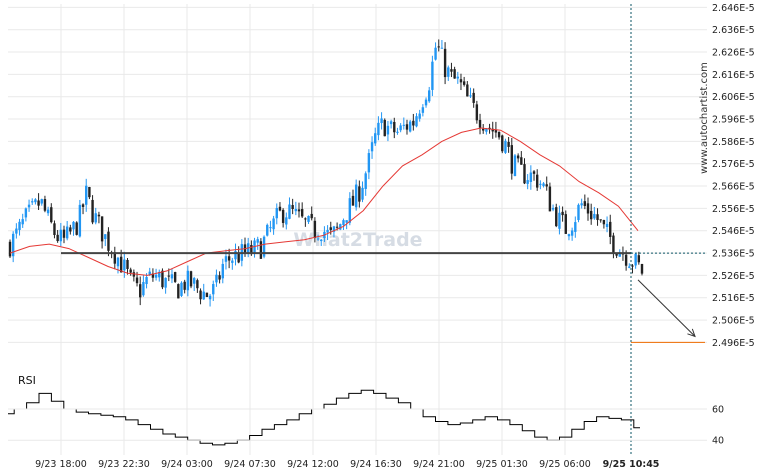  I want to click on y-tick-label: 2.596E-5, so click(733, 120).